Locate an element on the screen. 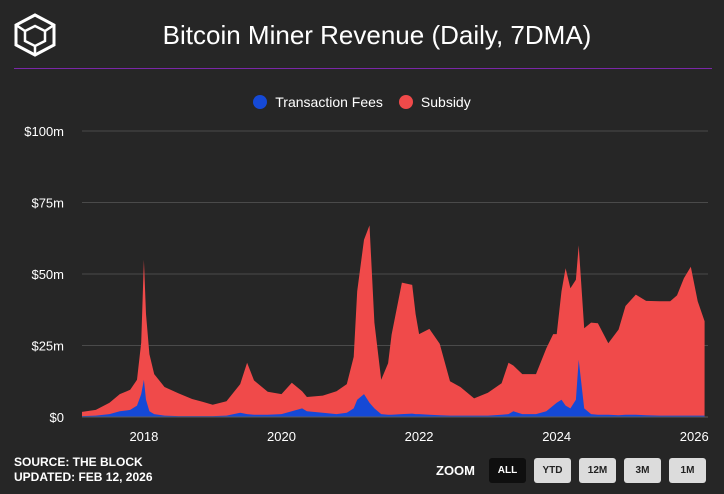 The image size is (724, 494). x-tick-label: 2018 is located at coordinates (143, 436).